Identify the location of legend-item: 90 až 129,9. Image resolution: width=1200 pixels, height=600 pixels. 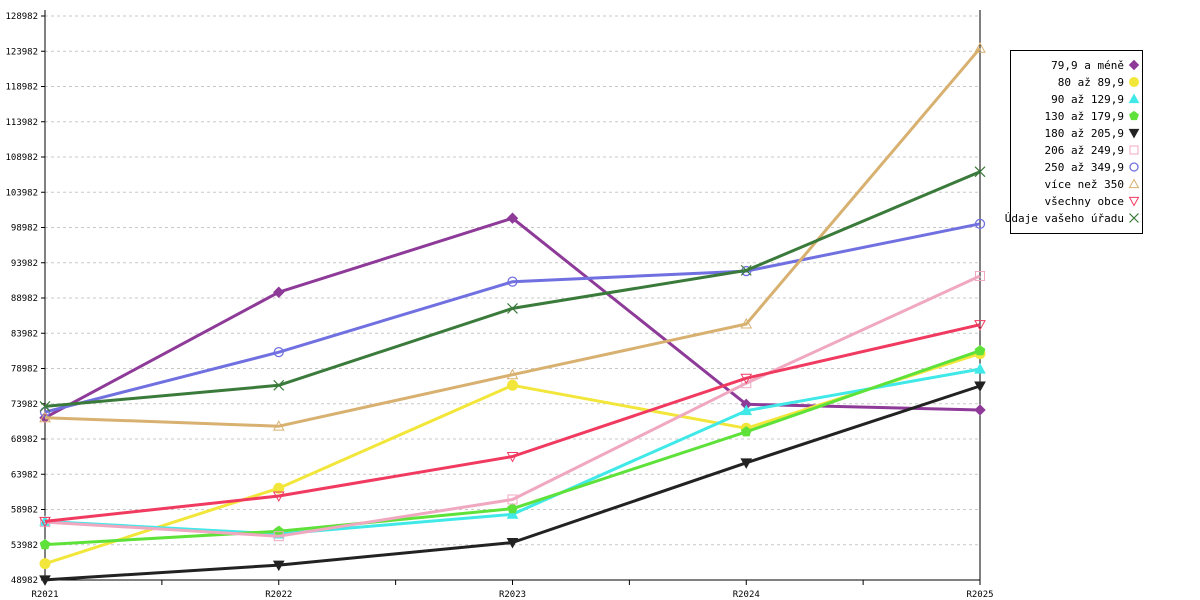
(1095, 99).